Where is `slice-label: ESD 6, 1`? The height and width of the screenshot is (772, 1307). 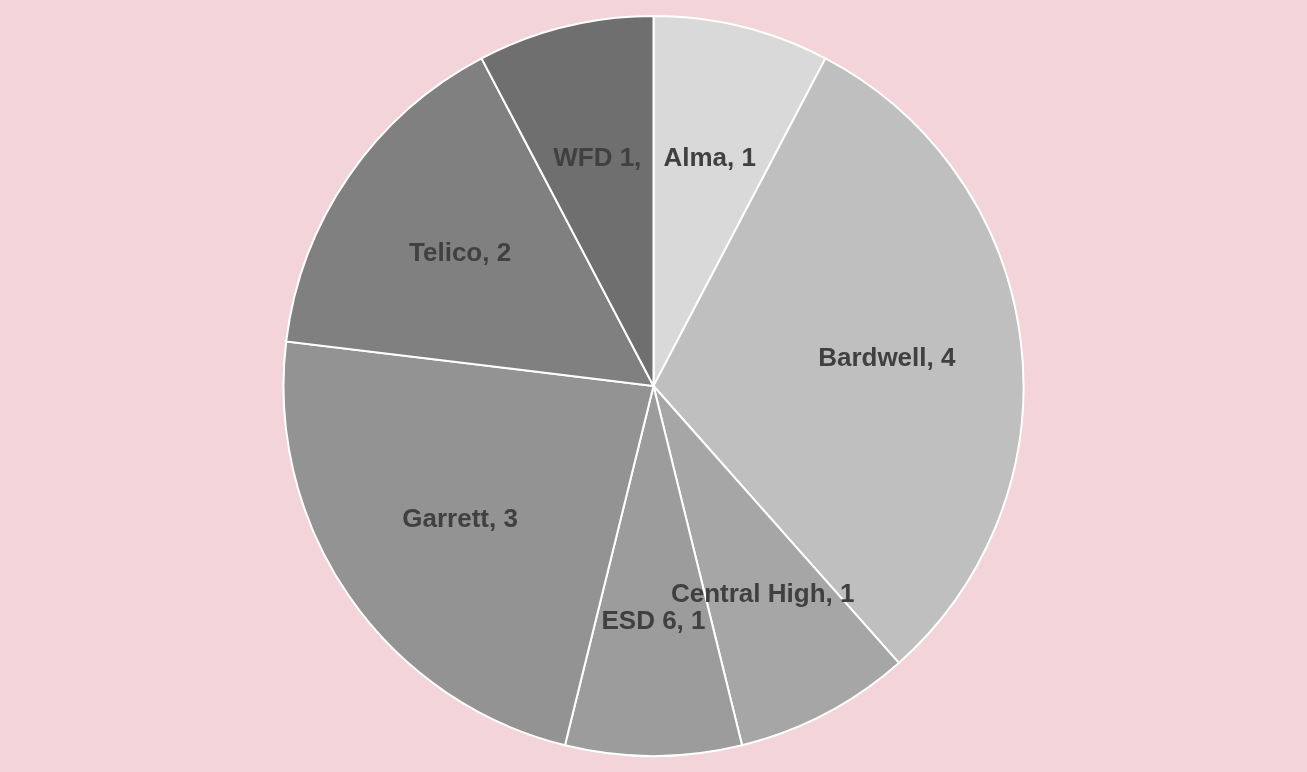
slice-label: ESD 6, 1 is located at coordinates (653, 620).